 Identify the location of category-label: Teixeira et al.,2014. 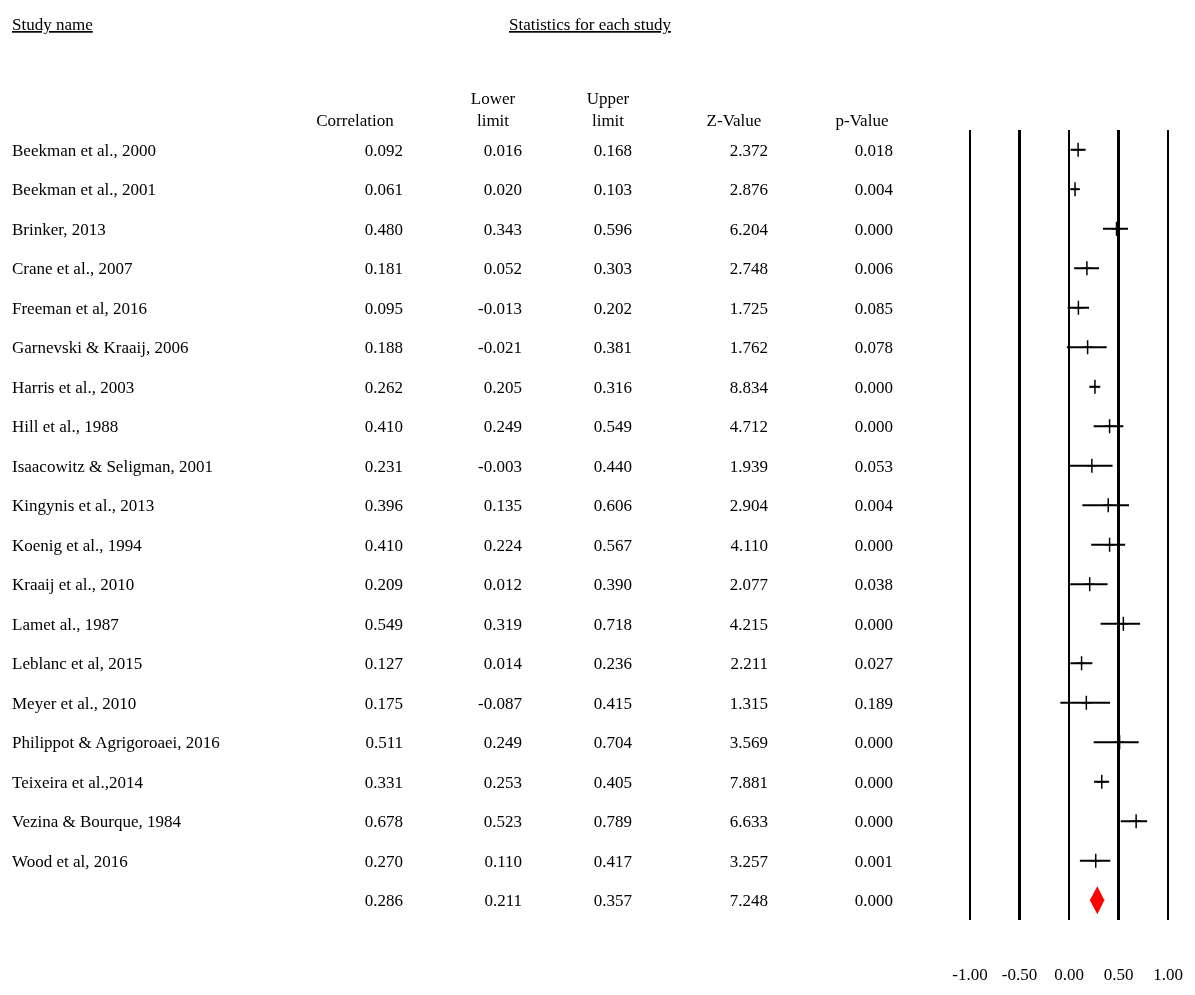
(77, 782).